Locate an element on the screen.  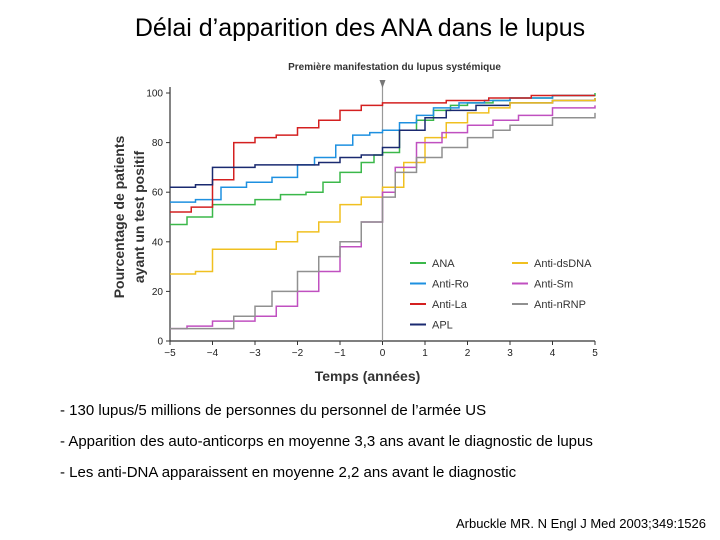
legend-label: APL is located at coordinates (442, 326).